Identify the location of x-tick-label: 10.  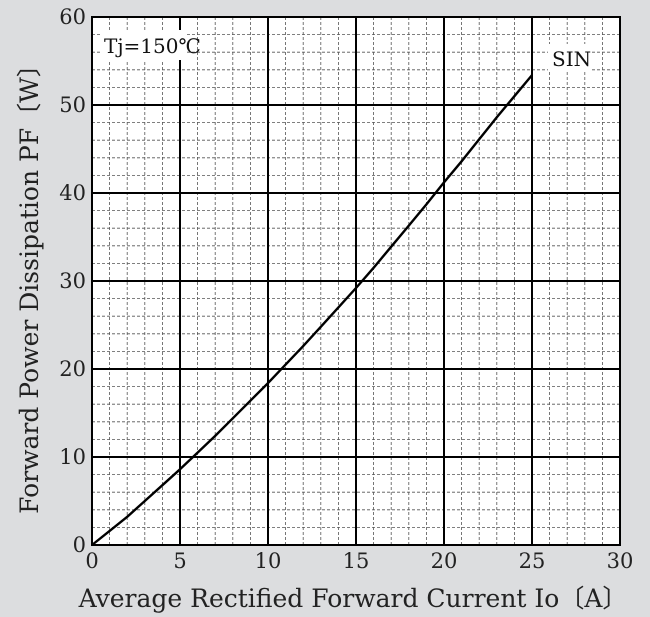
(268, 561).